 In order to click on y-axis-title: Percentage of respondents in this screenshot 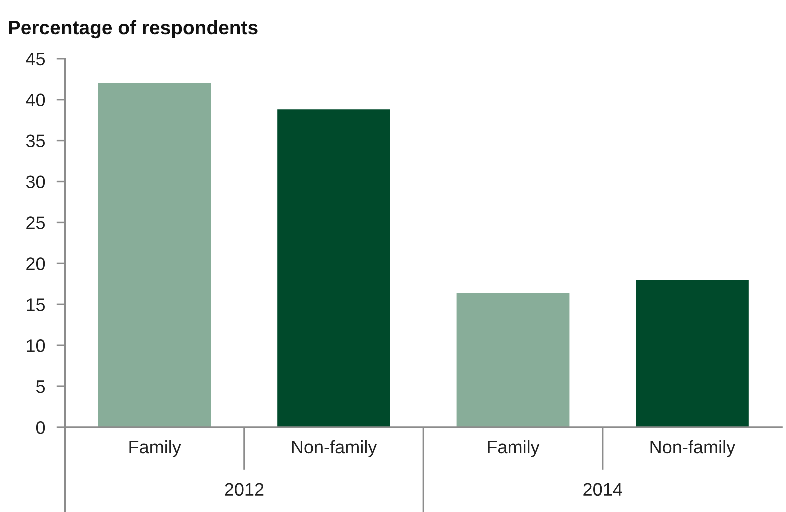, I will do `click(133, 29)`.